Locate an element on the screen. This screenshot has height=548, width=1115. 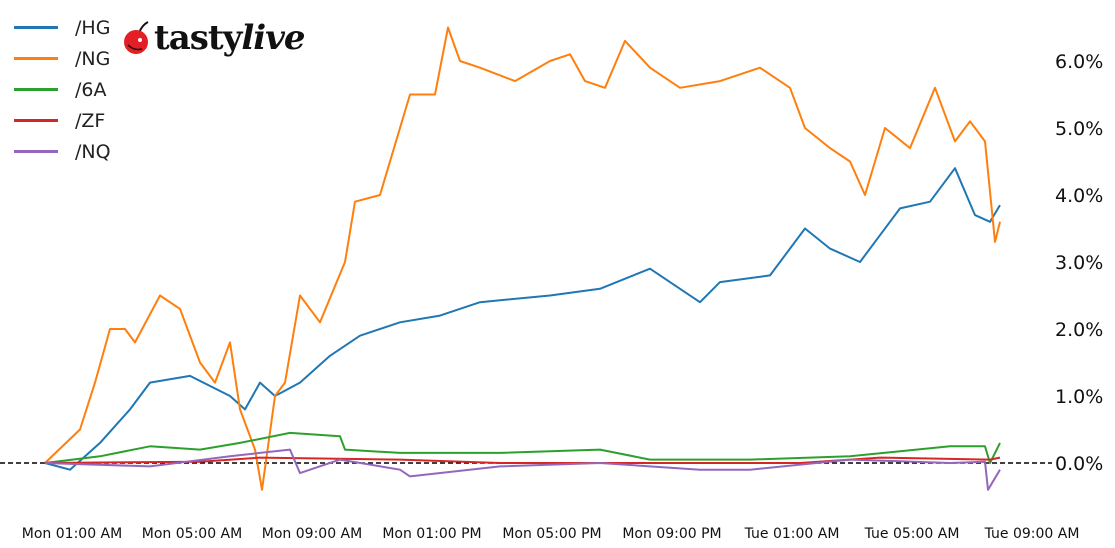
y-tick-label: 1.0% is located at coordinates (1079, 397).